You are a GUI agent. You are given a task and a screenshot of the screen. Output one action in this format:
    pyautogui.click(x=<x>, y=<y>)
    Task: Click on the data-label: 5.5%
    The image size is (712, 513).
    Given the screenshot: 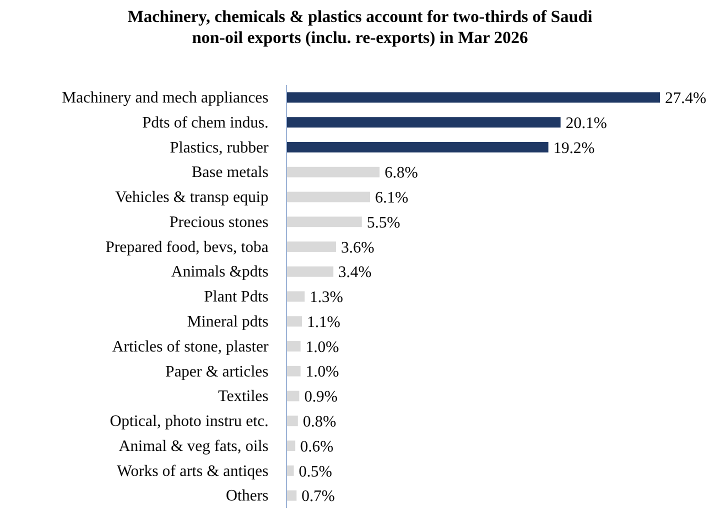 What is the action you would take?
    pyautogui.click(x=383, y=223)
    